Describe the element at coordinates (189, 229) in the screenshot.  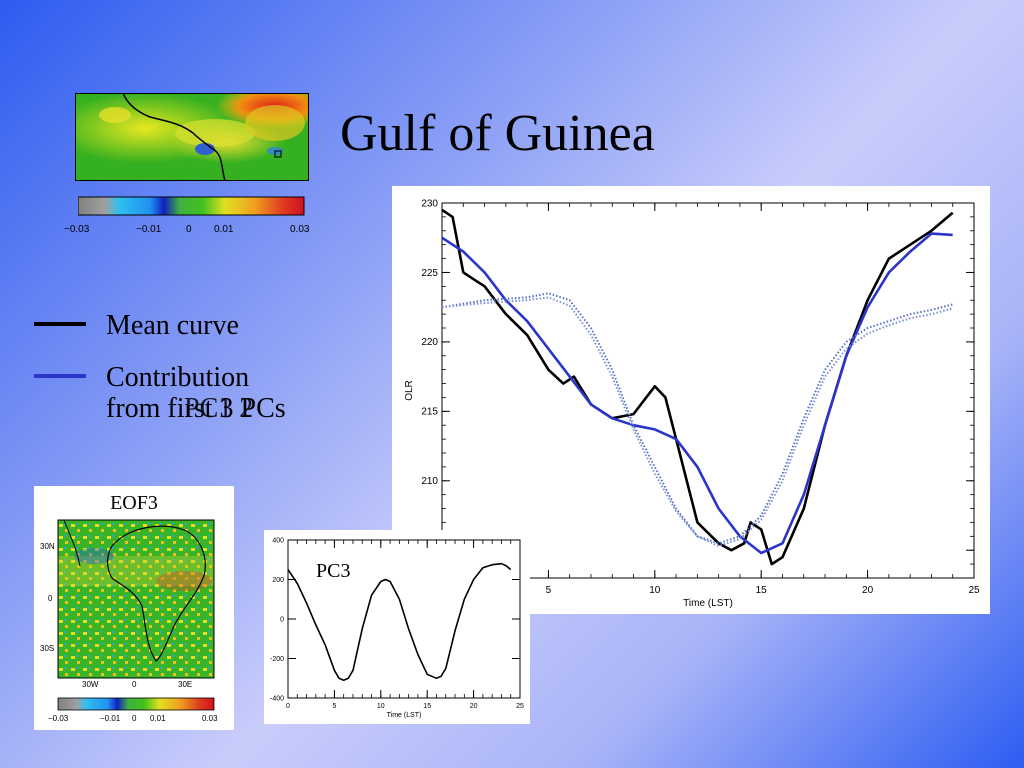
I see `colorbar-tick: 0` at that location.